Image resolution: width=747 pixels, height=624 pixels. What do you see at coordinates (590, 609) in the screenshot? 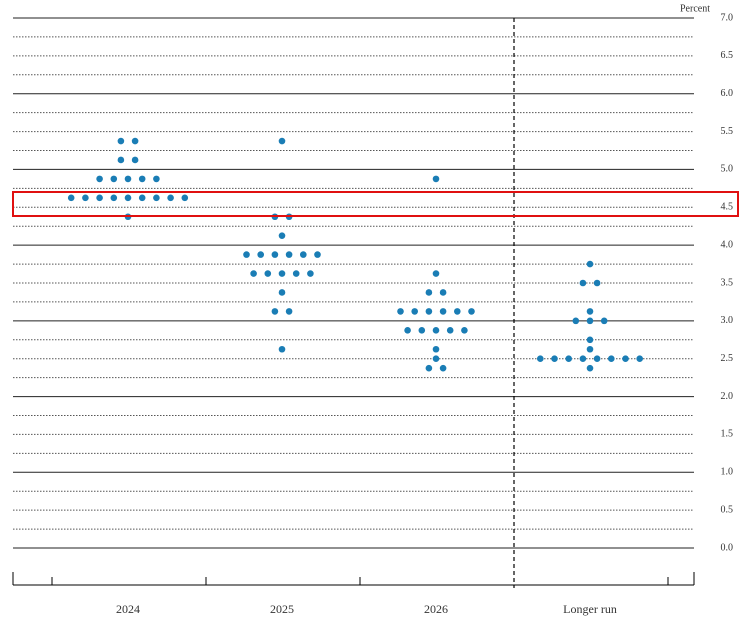
I see `x-tick-label: Longer run` at bounding box center [590, 609].